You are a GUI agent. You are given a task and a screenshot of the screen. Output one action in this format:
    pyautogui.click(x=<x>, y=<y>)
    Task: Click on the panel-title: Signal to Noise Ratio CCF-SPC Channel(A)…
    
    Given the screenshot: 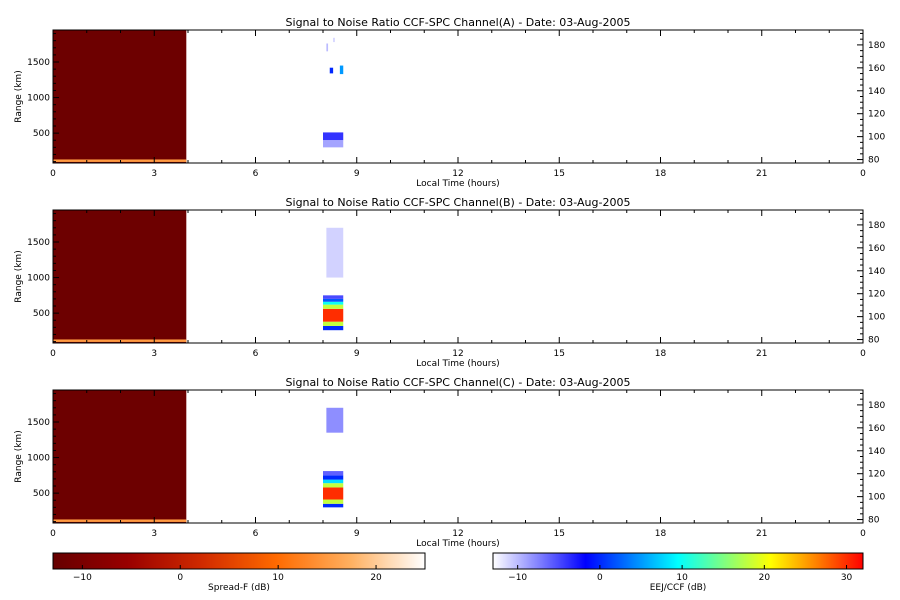 What is the action you would take?
    pyautogui.click(x=458, y=22)
    